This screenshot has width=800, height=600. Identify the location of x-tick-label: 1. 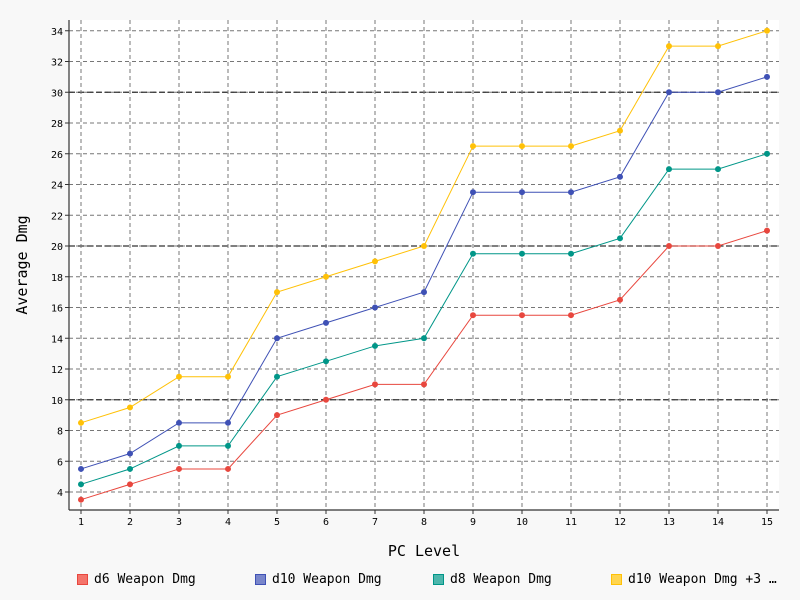
(81, 522).